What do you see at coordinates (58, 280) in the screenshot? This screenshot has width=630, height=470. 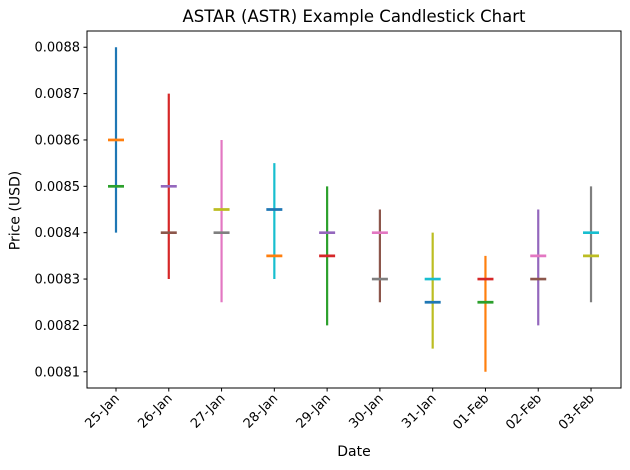 I see `y-tick-label: 0.0083` at bounding box center [58, 280].